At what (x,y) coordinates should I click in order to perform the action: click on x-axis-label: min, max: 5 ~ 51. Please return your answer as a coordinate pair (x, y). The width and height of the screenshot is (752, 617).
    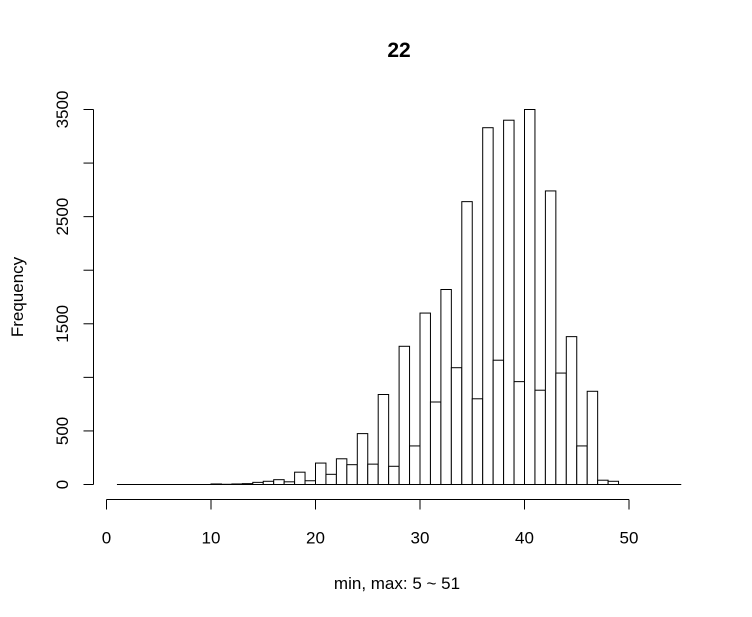
    Looking at the image, I should click on (397, 583).